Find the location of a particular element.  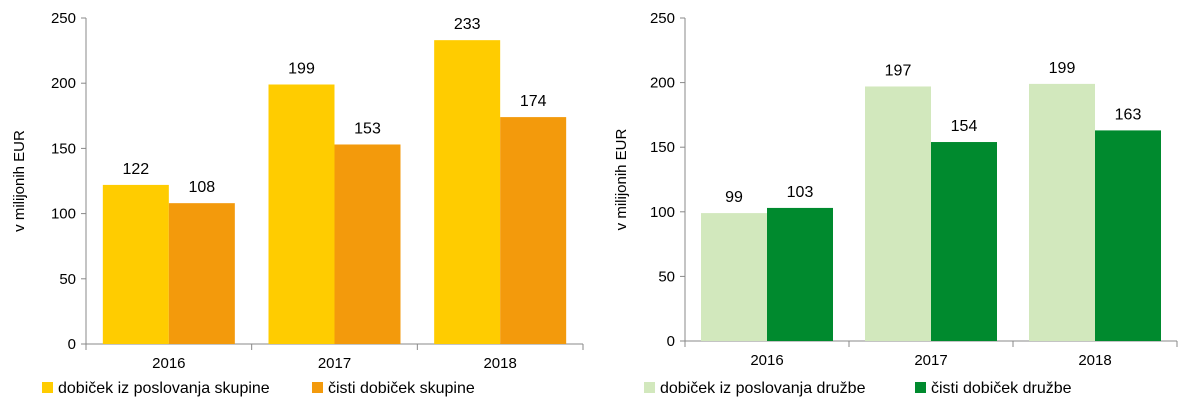

data-label: 174 is located at coordinates (533, 101).